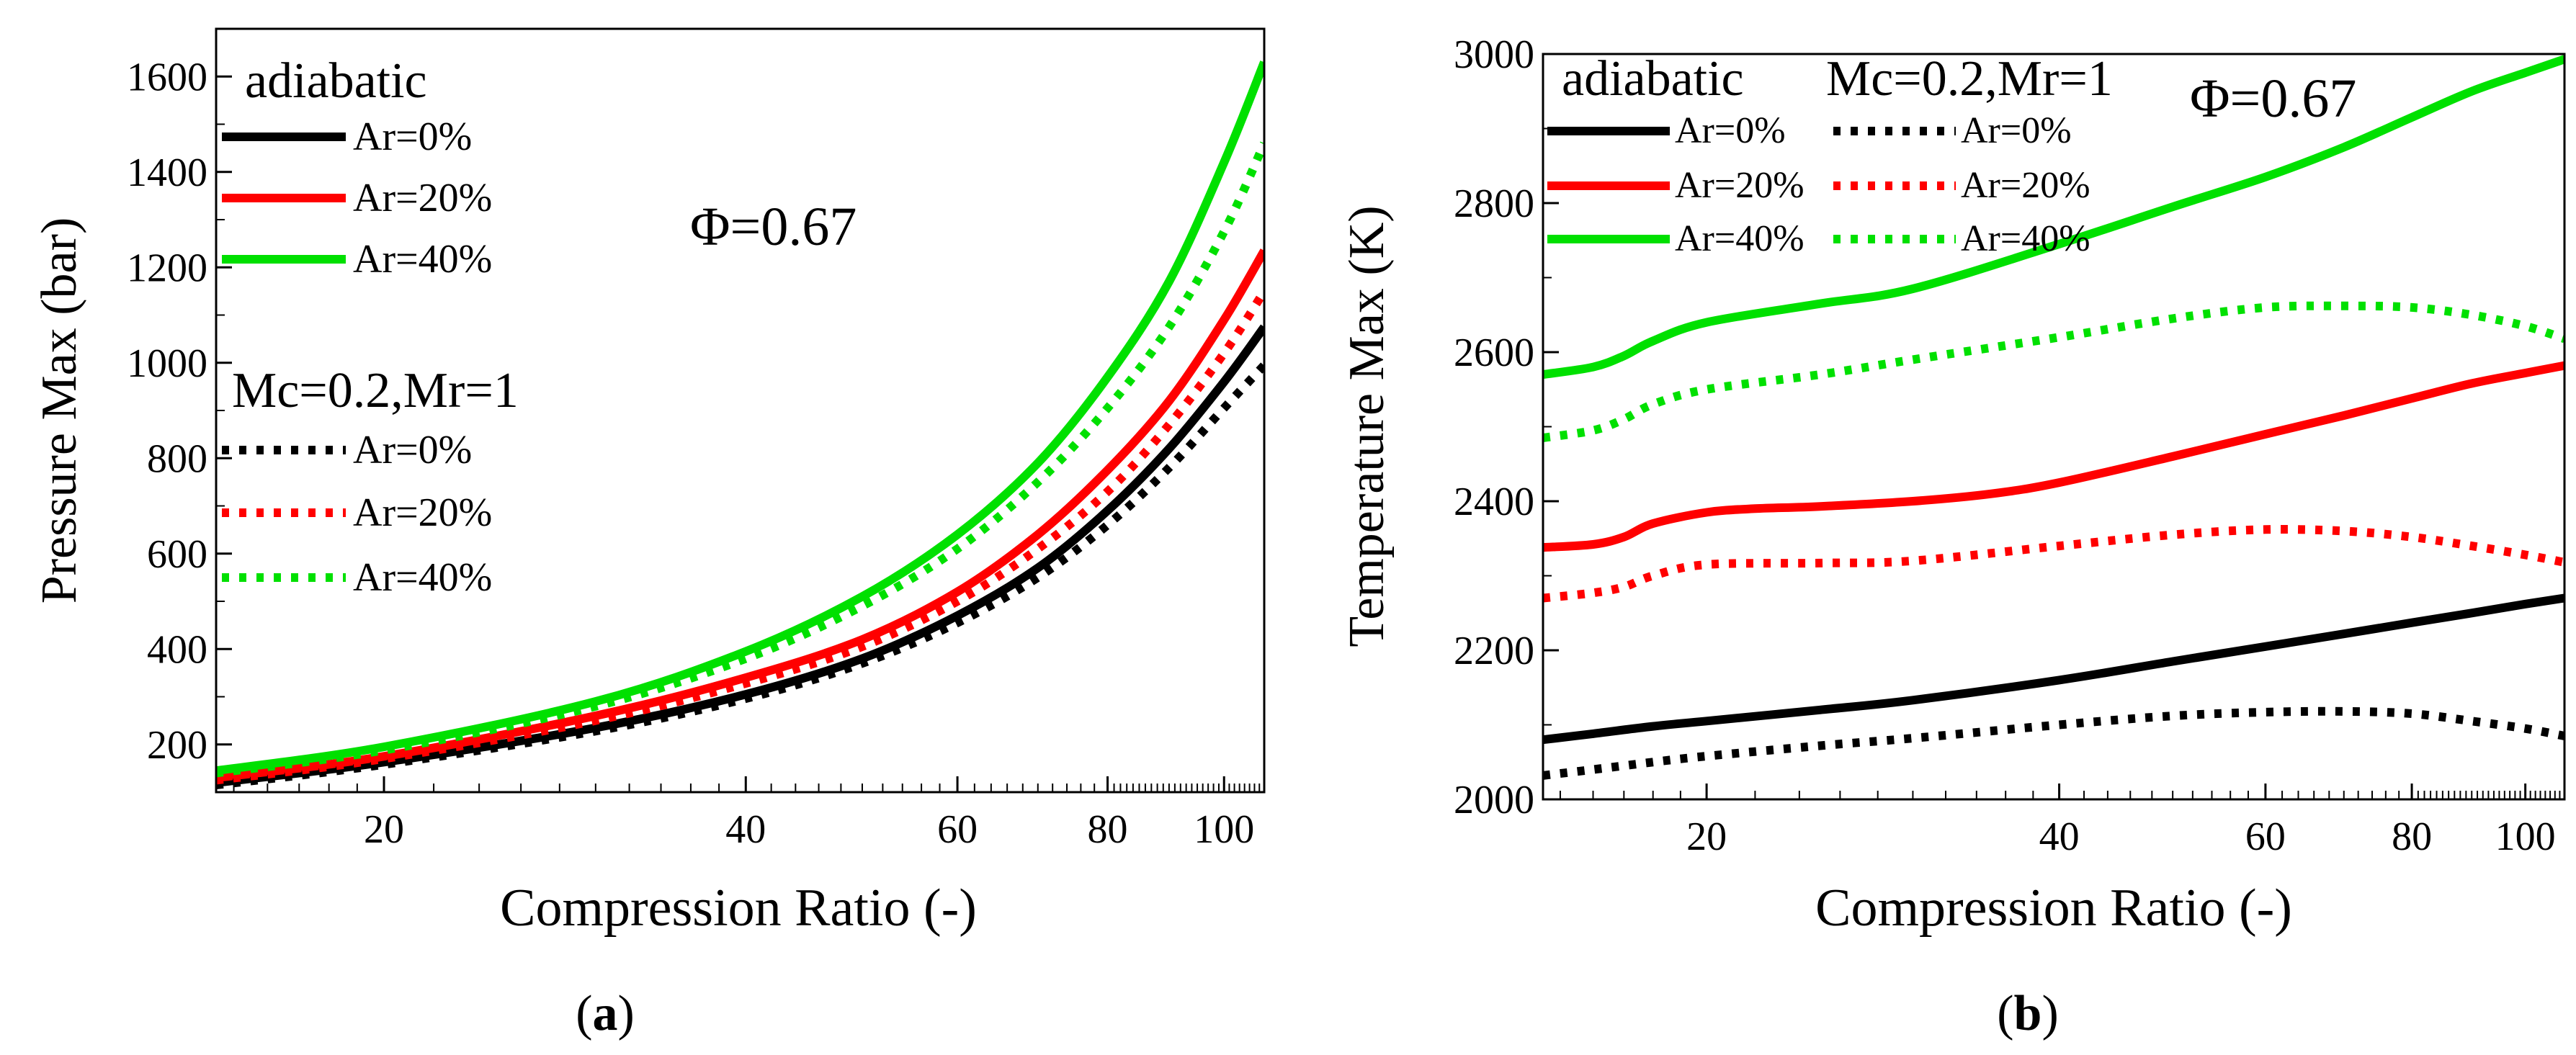 This screenshot has height=1055, width=2576. What do you see at coordinates (371, 481) in the screenshot?
I see `chart-a-legend-mc: Mc=0.2,Mr=1 Ar=0% Ar=20% Ar=40%` at bounding box center [371, 481].